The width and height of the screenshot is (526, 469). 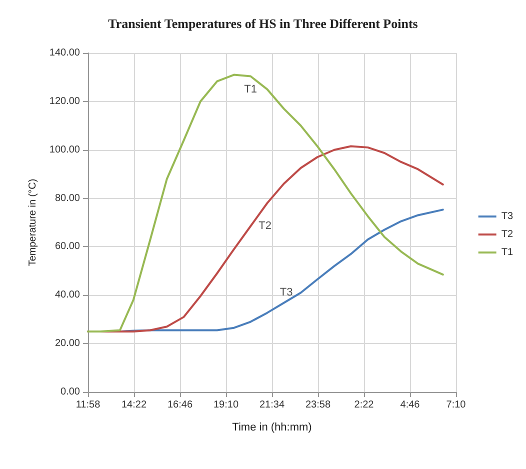 I want to click on x-axis-title: Time in (hh:mm), so click(x=272, y=428).